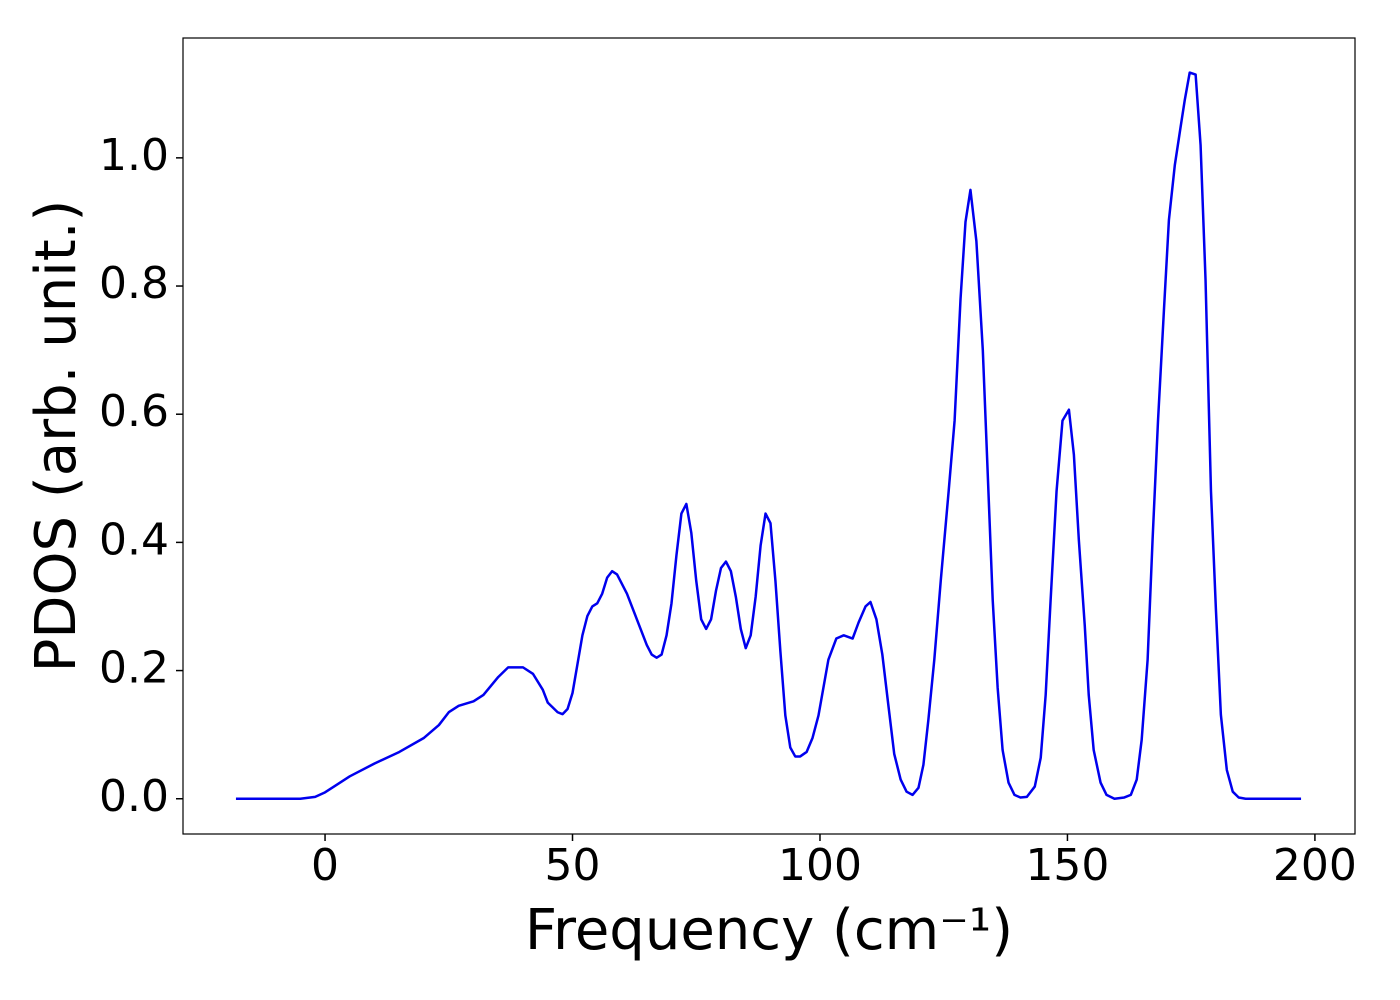 This screenshot has height=1000, width=1400. What do you see at coordinates (56, 436) in the screenshot?
I see `y-axis-label: PDOS (arb. unit.)` at bounding box center [56, 436].